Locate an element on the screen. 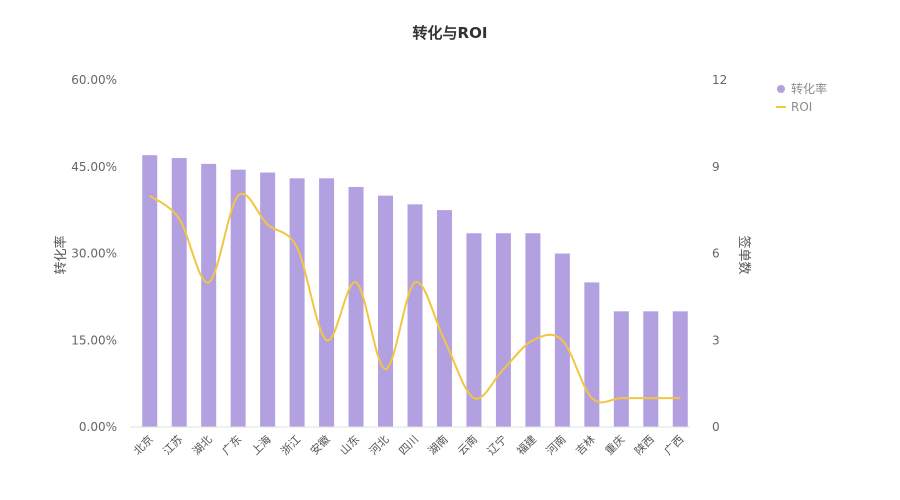  y2-tick-label: 6 is located at coordinates (716, 254).